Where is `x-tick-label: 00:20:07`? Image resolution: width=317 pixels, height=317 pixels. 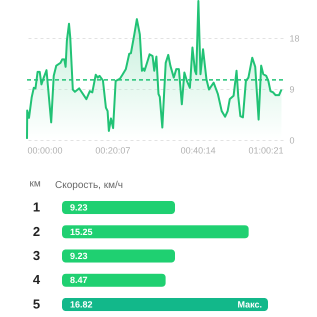
x-tick-label: 00:20:07 is located at coordinates (112, 151).